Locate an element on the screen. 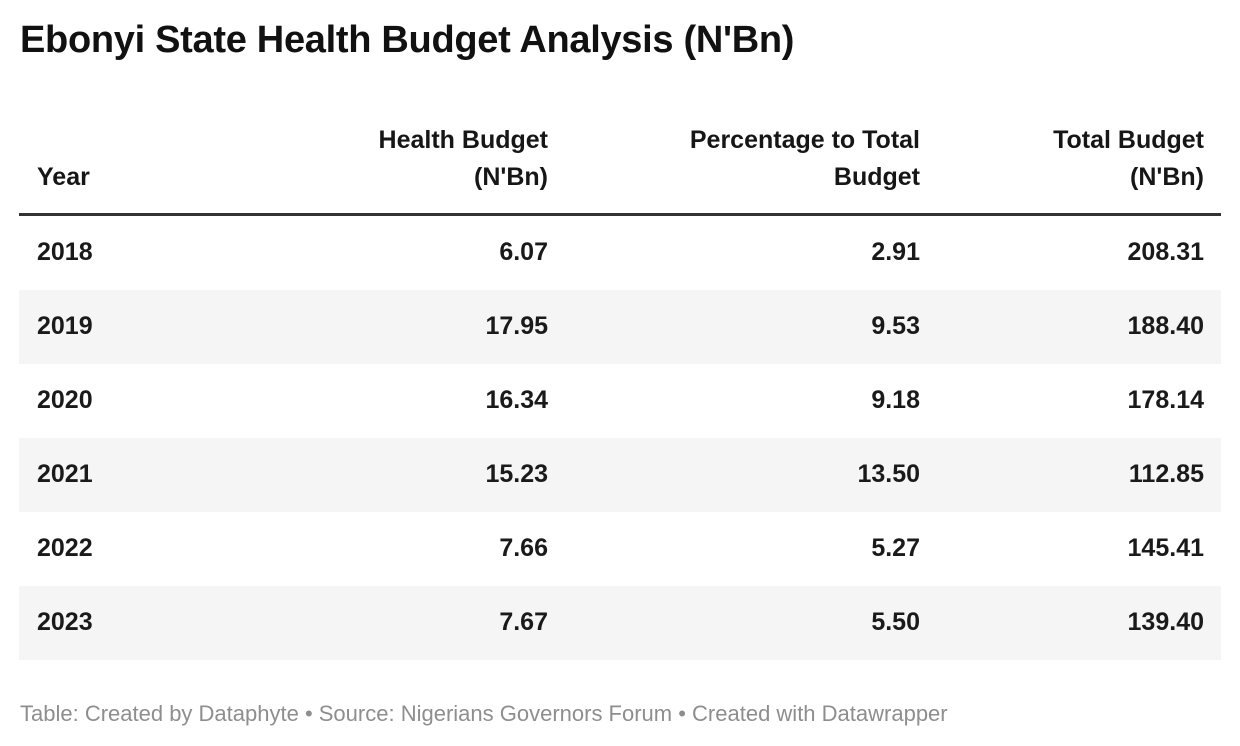 This screenshot has height=746, width=1240. percentage-to-total-budget-cell: 5.27 is located at coordinates (895, 548).